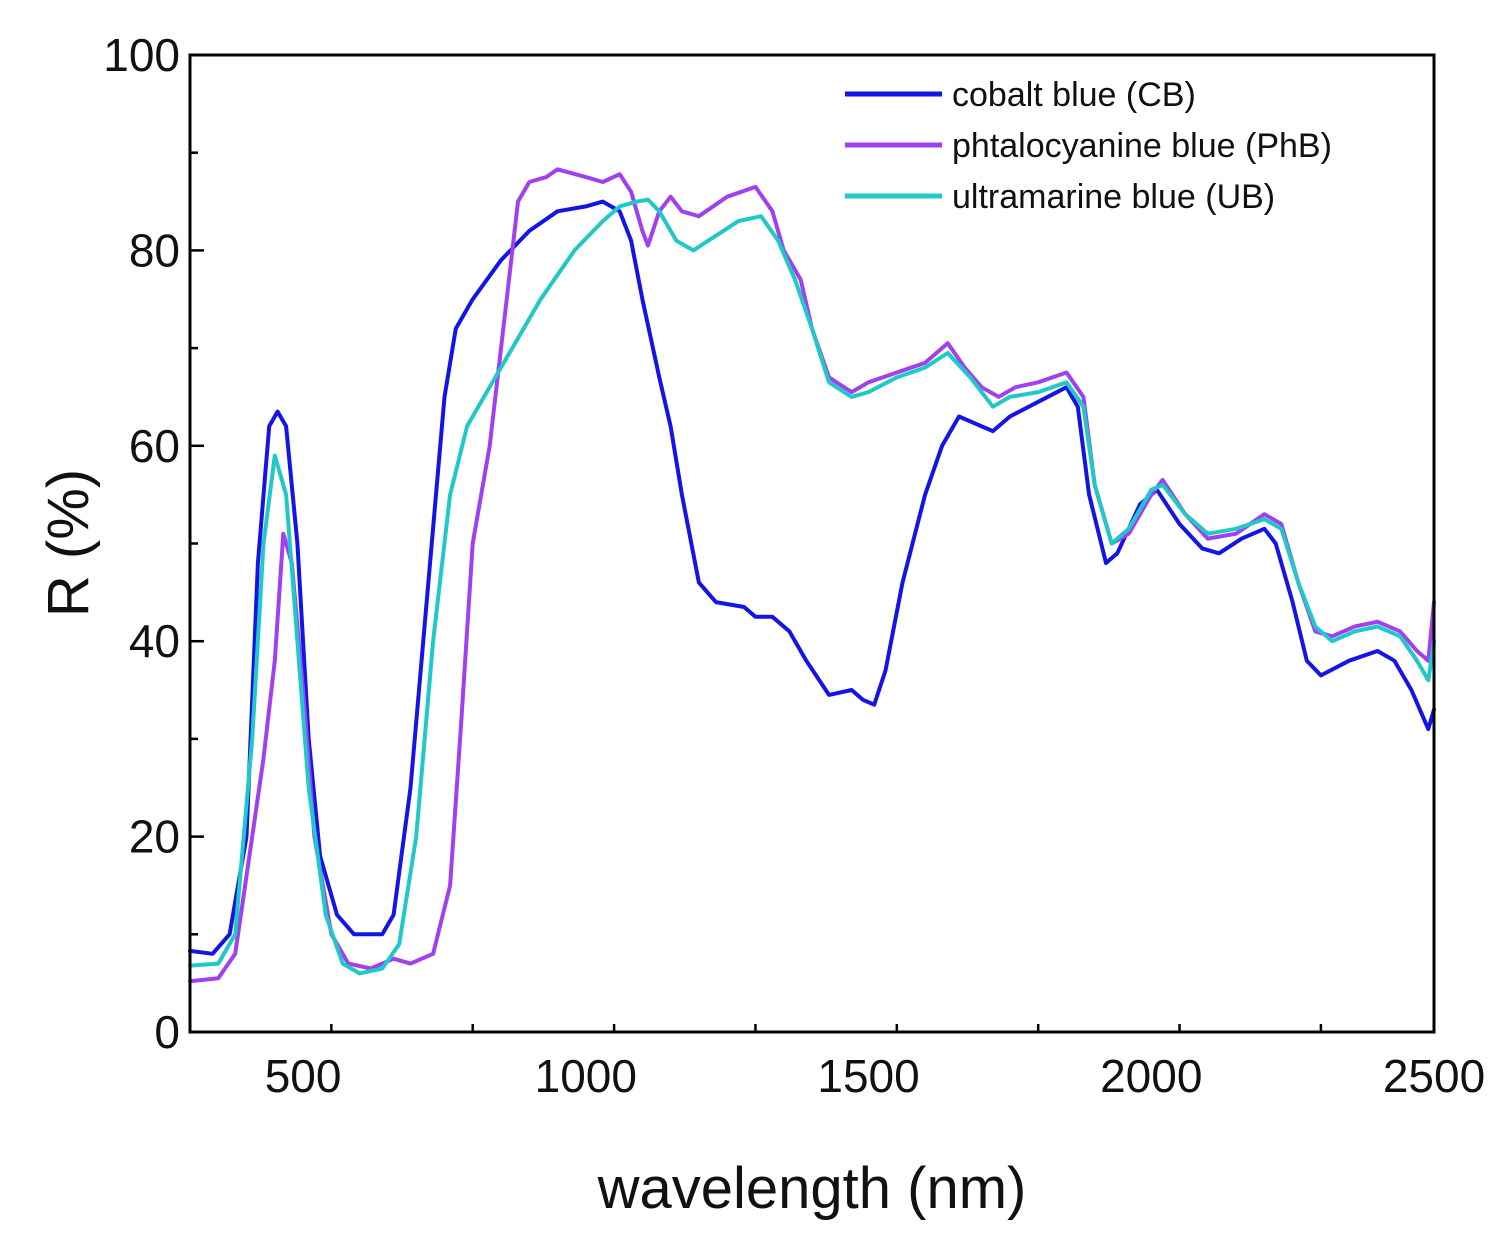  What do you see at coordinates (68, 543) in the screenshot?
I see `y-axis-title: R (%)` at bounding box center [68, 543].